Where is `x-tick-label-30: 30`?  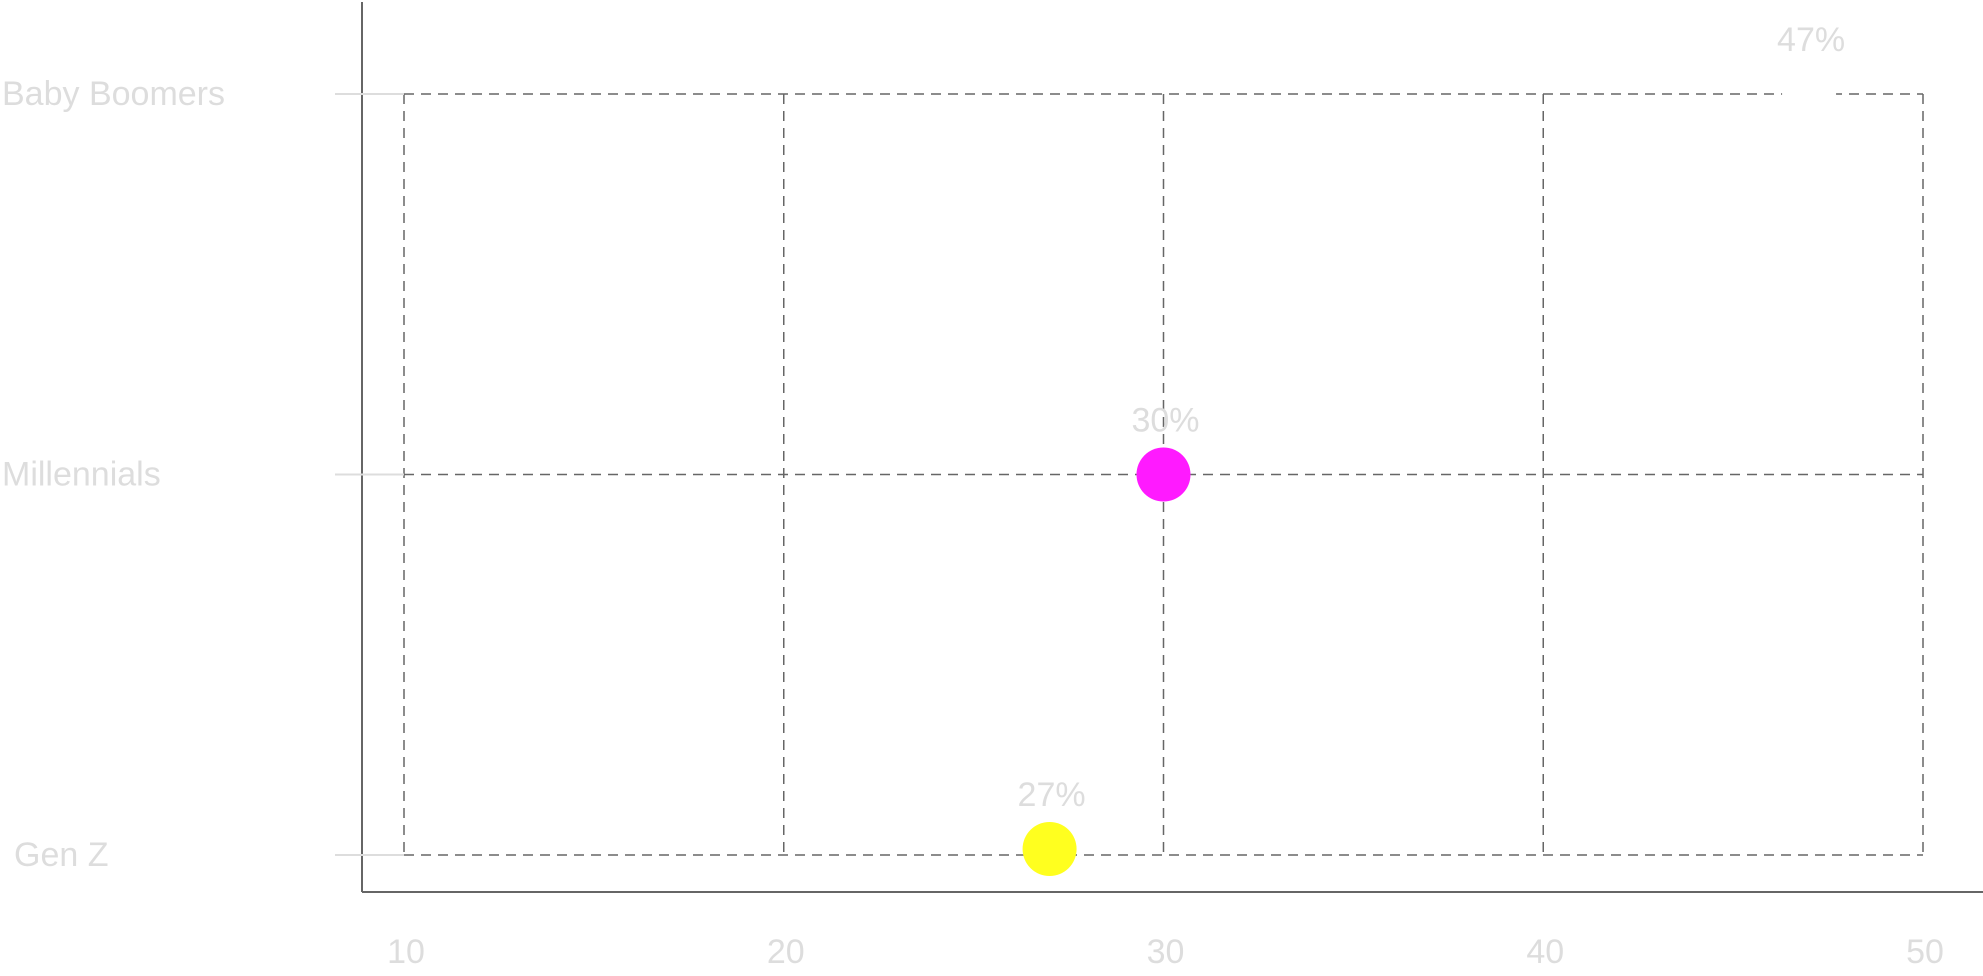 x-tick-label-30: 30 is located at coordinates (1166, 952).